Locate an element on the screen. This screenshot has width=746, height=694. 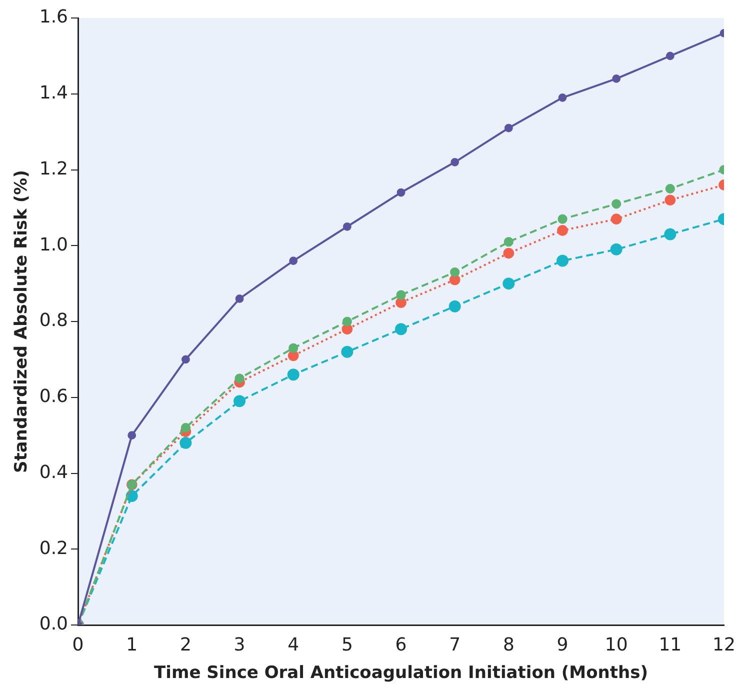
x-tick-label: 12 is located at coordinates (724, 645).